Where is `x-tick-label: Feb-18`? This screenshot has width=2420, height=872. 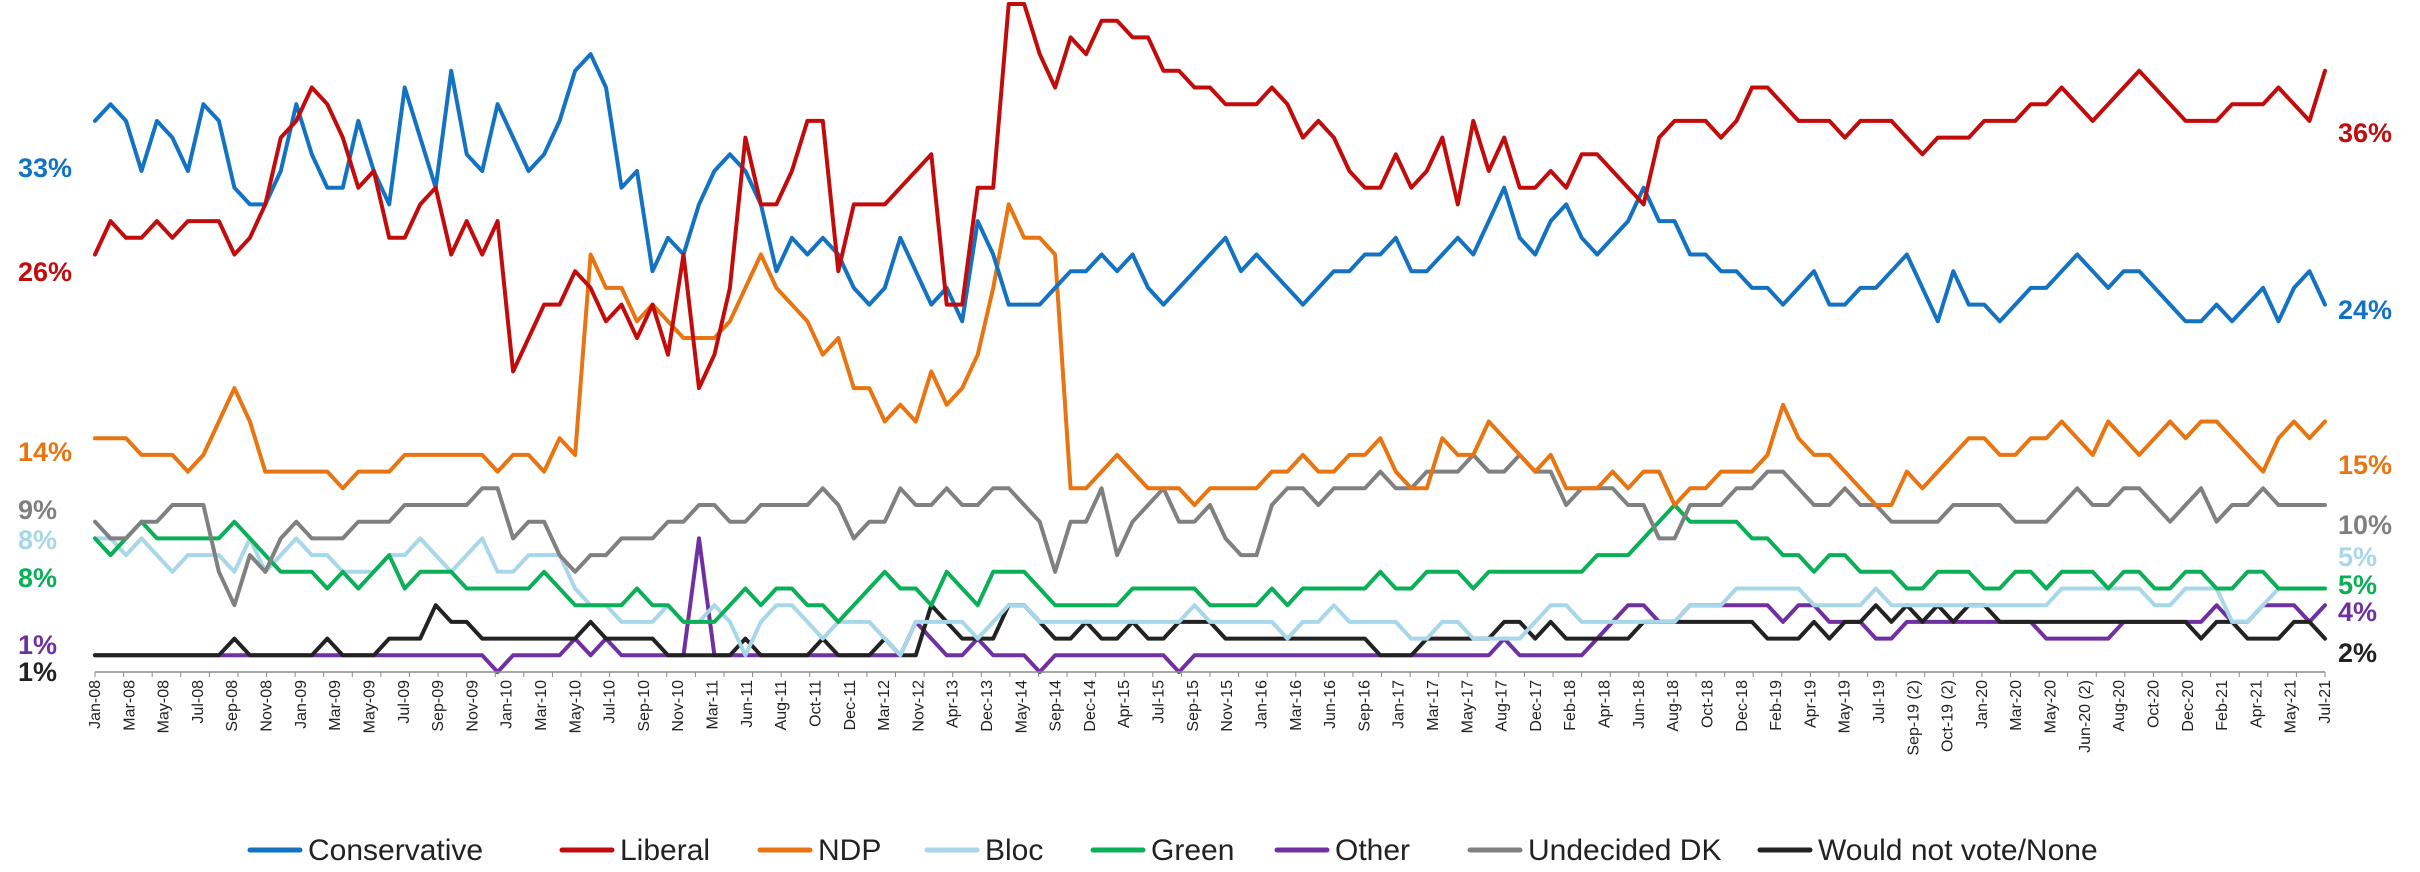
x-tick-label: Feb-18 is located at coordinates (1570, 705).